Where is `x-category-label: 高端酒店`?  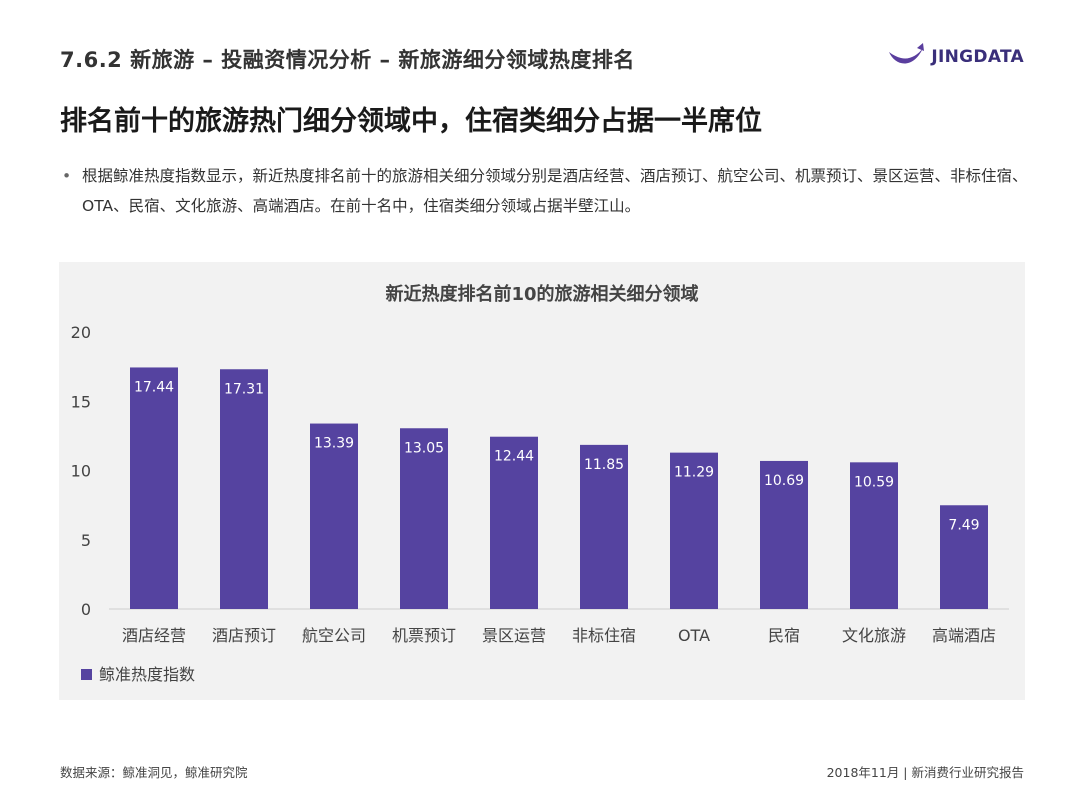 x-category-label: 高端酒店 is located at coordinates (964, 635).